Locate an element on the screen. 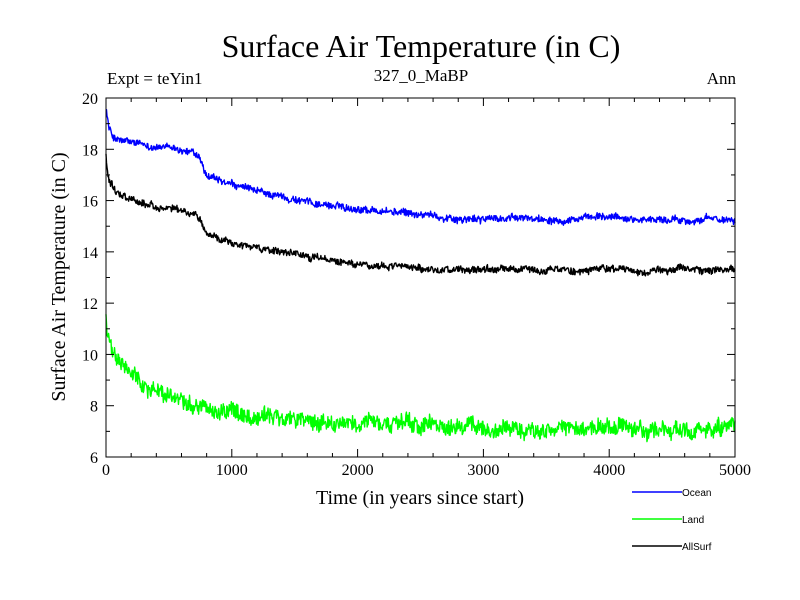  x-tick-label: 2000 is located at coordinates (358, 470).